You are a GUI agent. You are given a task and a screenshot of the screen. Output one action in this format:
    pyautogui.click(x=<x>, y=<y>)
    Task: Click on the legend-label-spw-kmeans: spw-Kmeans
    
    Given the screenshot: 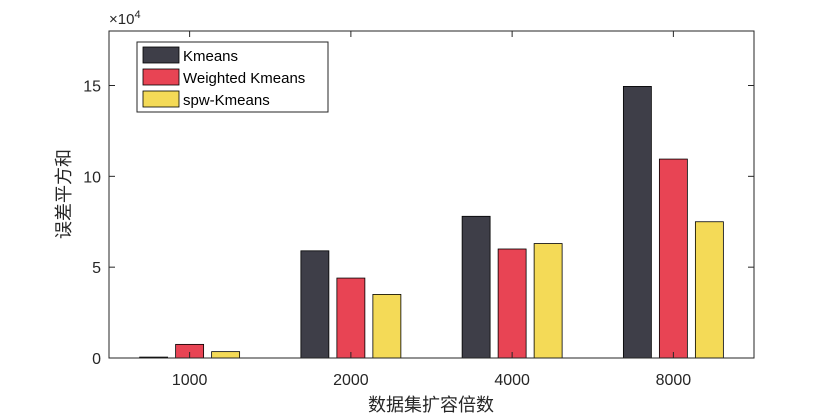 What is the action you would take?
    pyautogui.click(x=226, y=100)
    